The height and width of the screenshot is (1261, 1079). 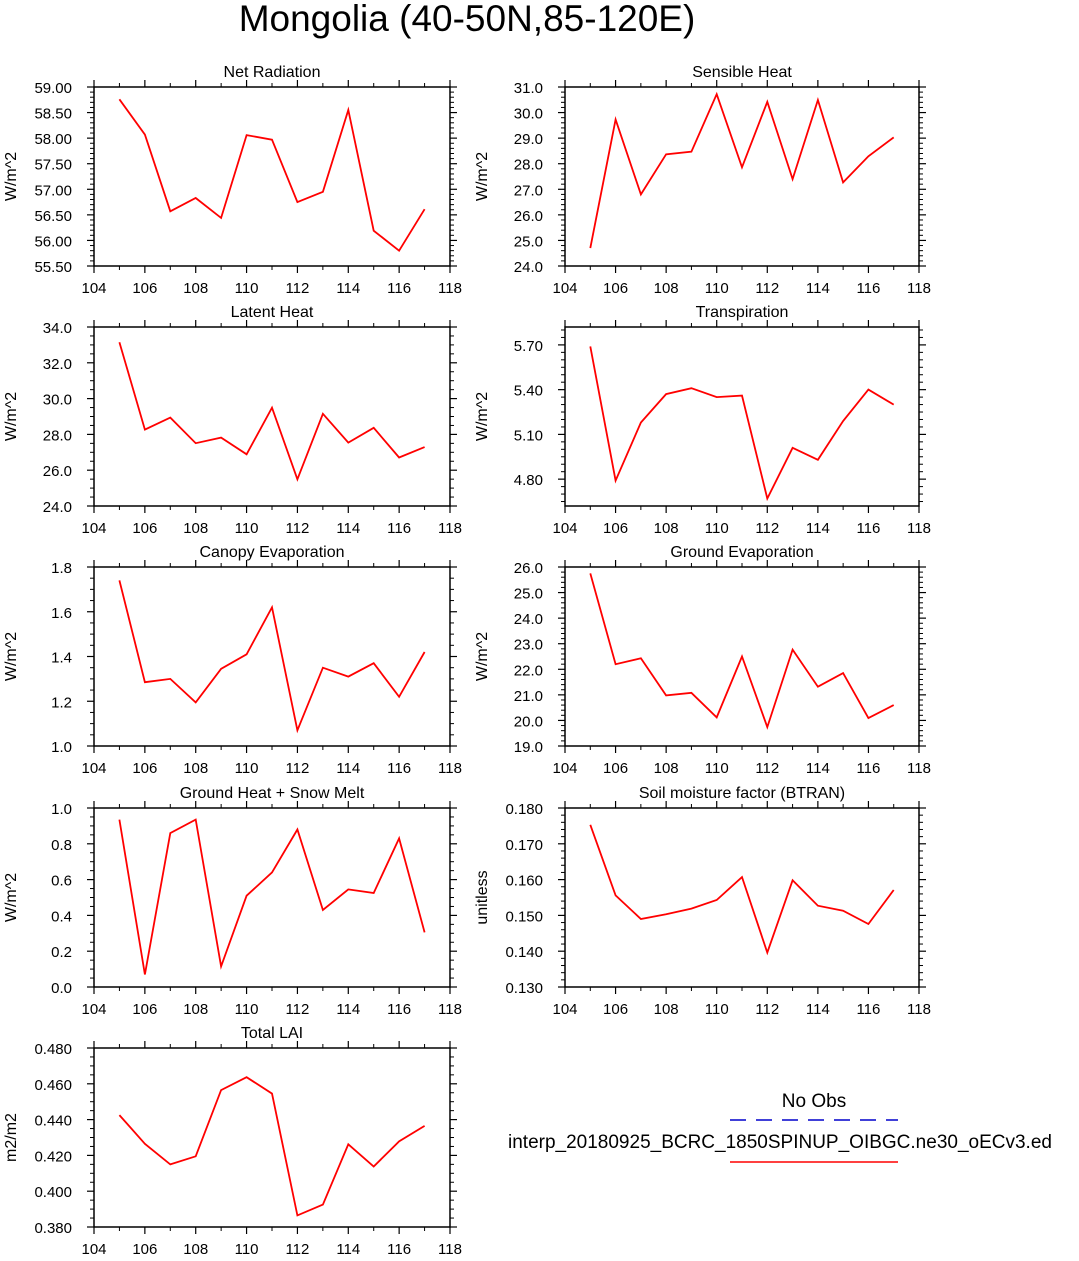 What do you see at coordinates (528, 346) in the screenshot?
I see `y-tick-label: 5.70` at bounding box center [528, 346].